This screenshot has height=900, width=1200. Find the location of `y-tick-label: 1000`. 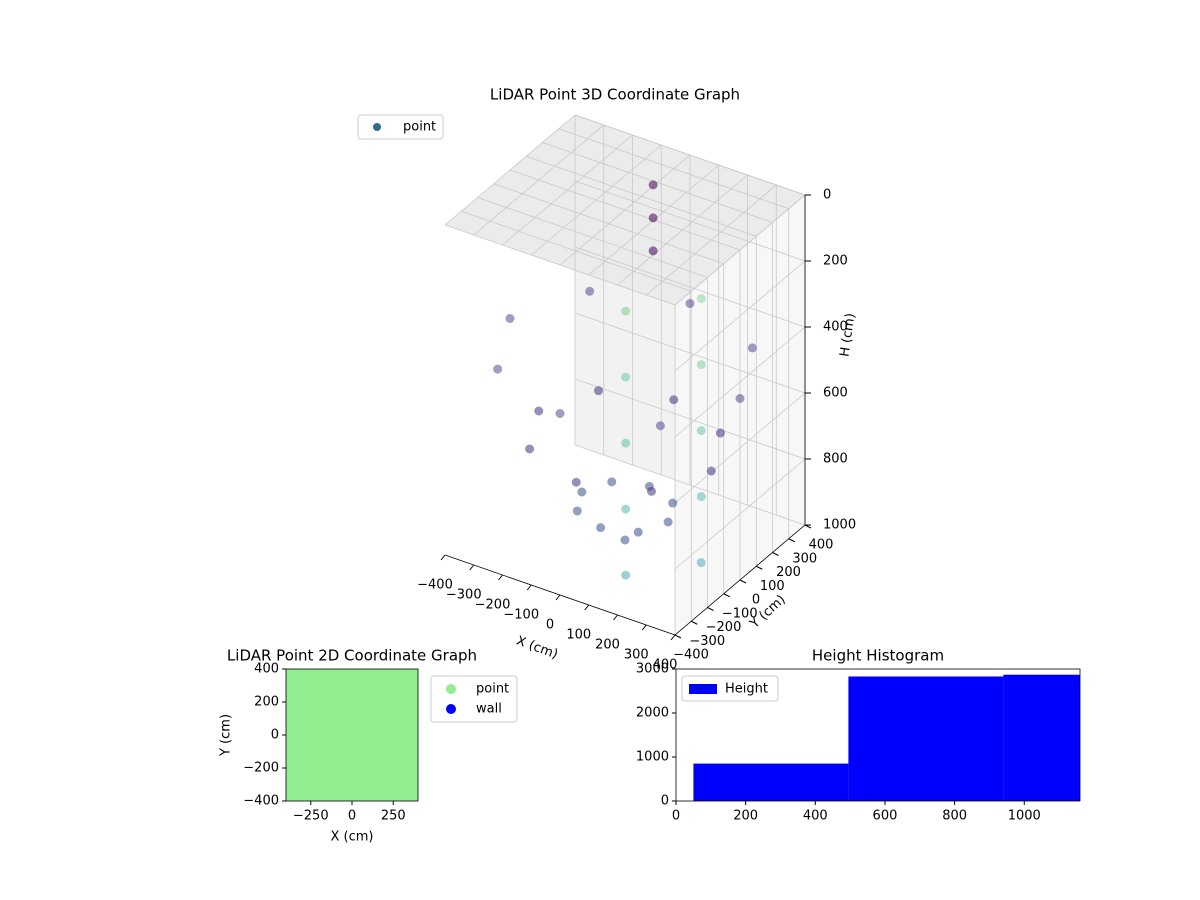

y-tick-label: 1000 is located at coordinates (652, 757).